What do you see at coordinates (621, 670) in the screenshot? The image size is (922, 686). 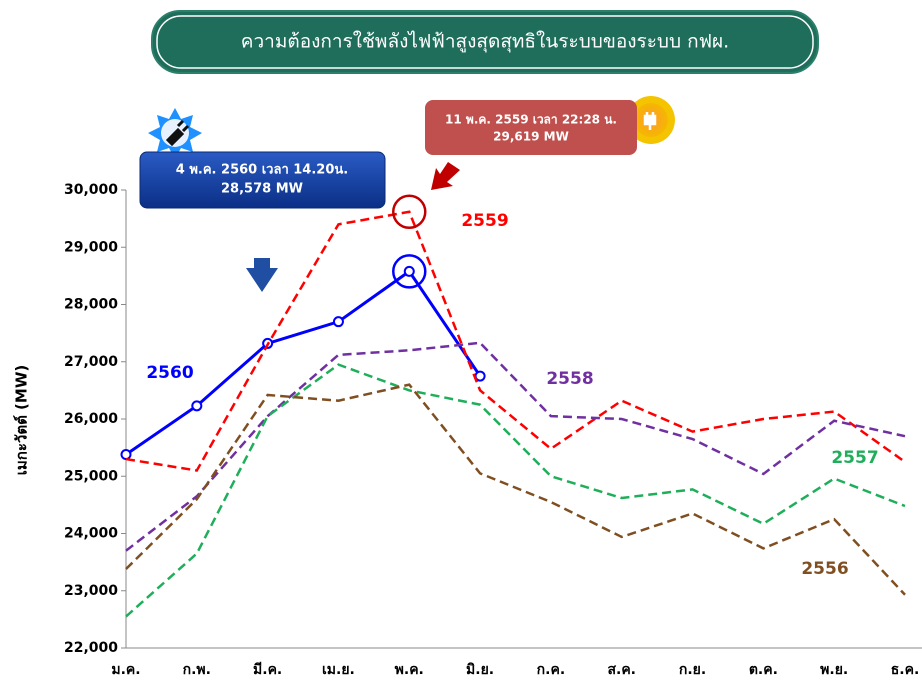 I see `x-tick-label: ส.ค.` at bounding box center [621, 670].